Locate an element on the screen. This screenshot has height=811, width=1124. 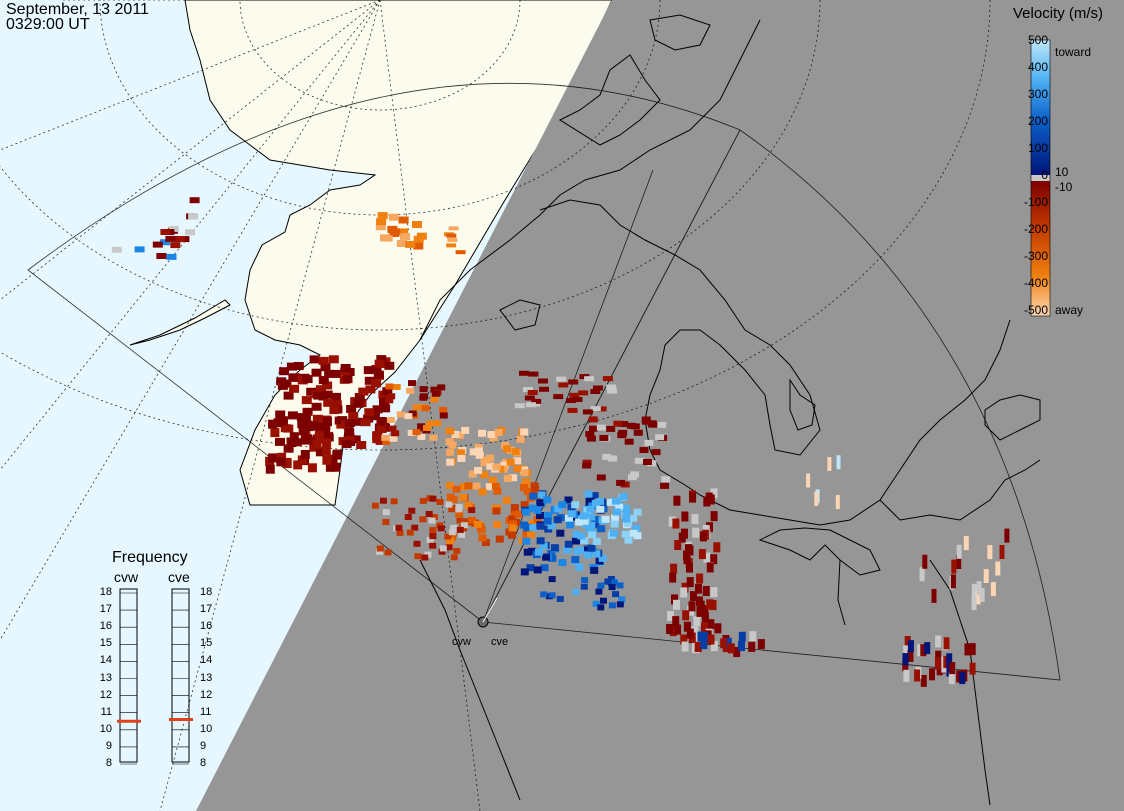
frequency-scale-label: 15 is located at coordinates (206, 643).